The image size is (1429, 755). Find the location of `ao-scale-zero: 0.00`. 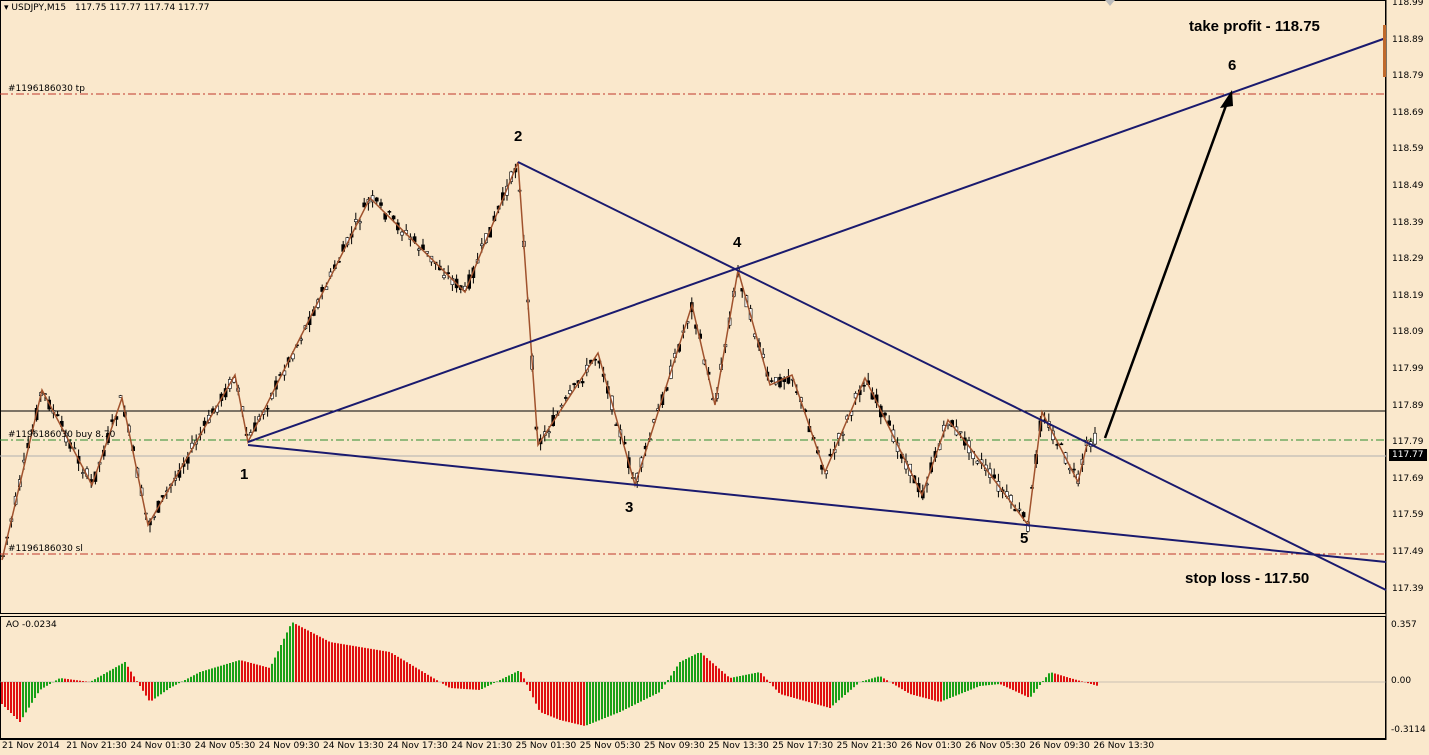

ao-scale-zero: 0.00 is located at coordinates (1401, 681).